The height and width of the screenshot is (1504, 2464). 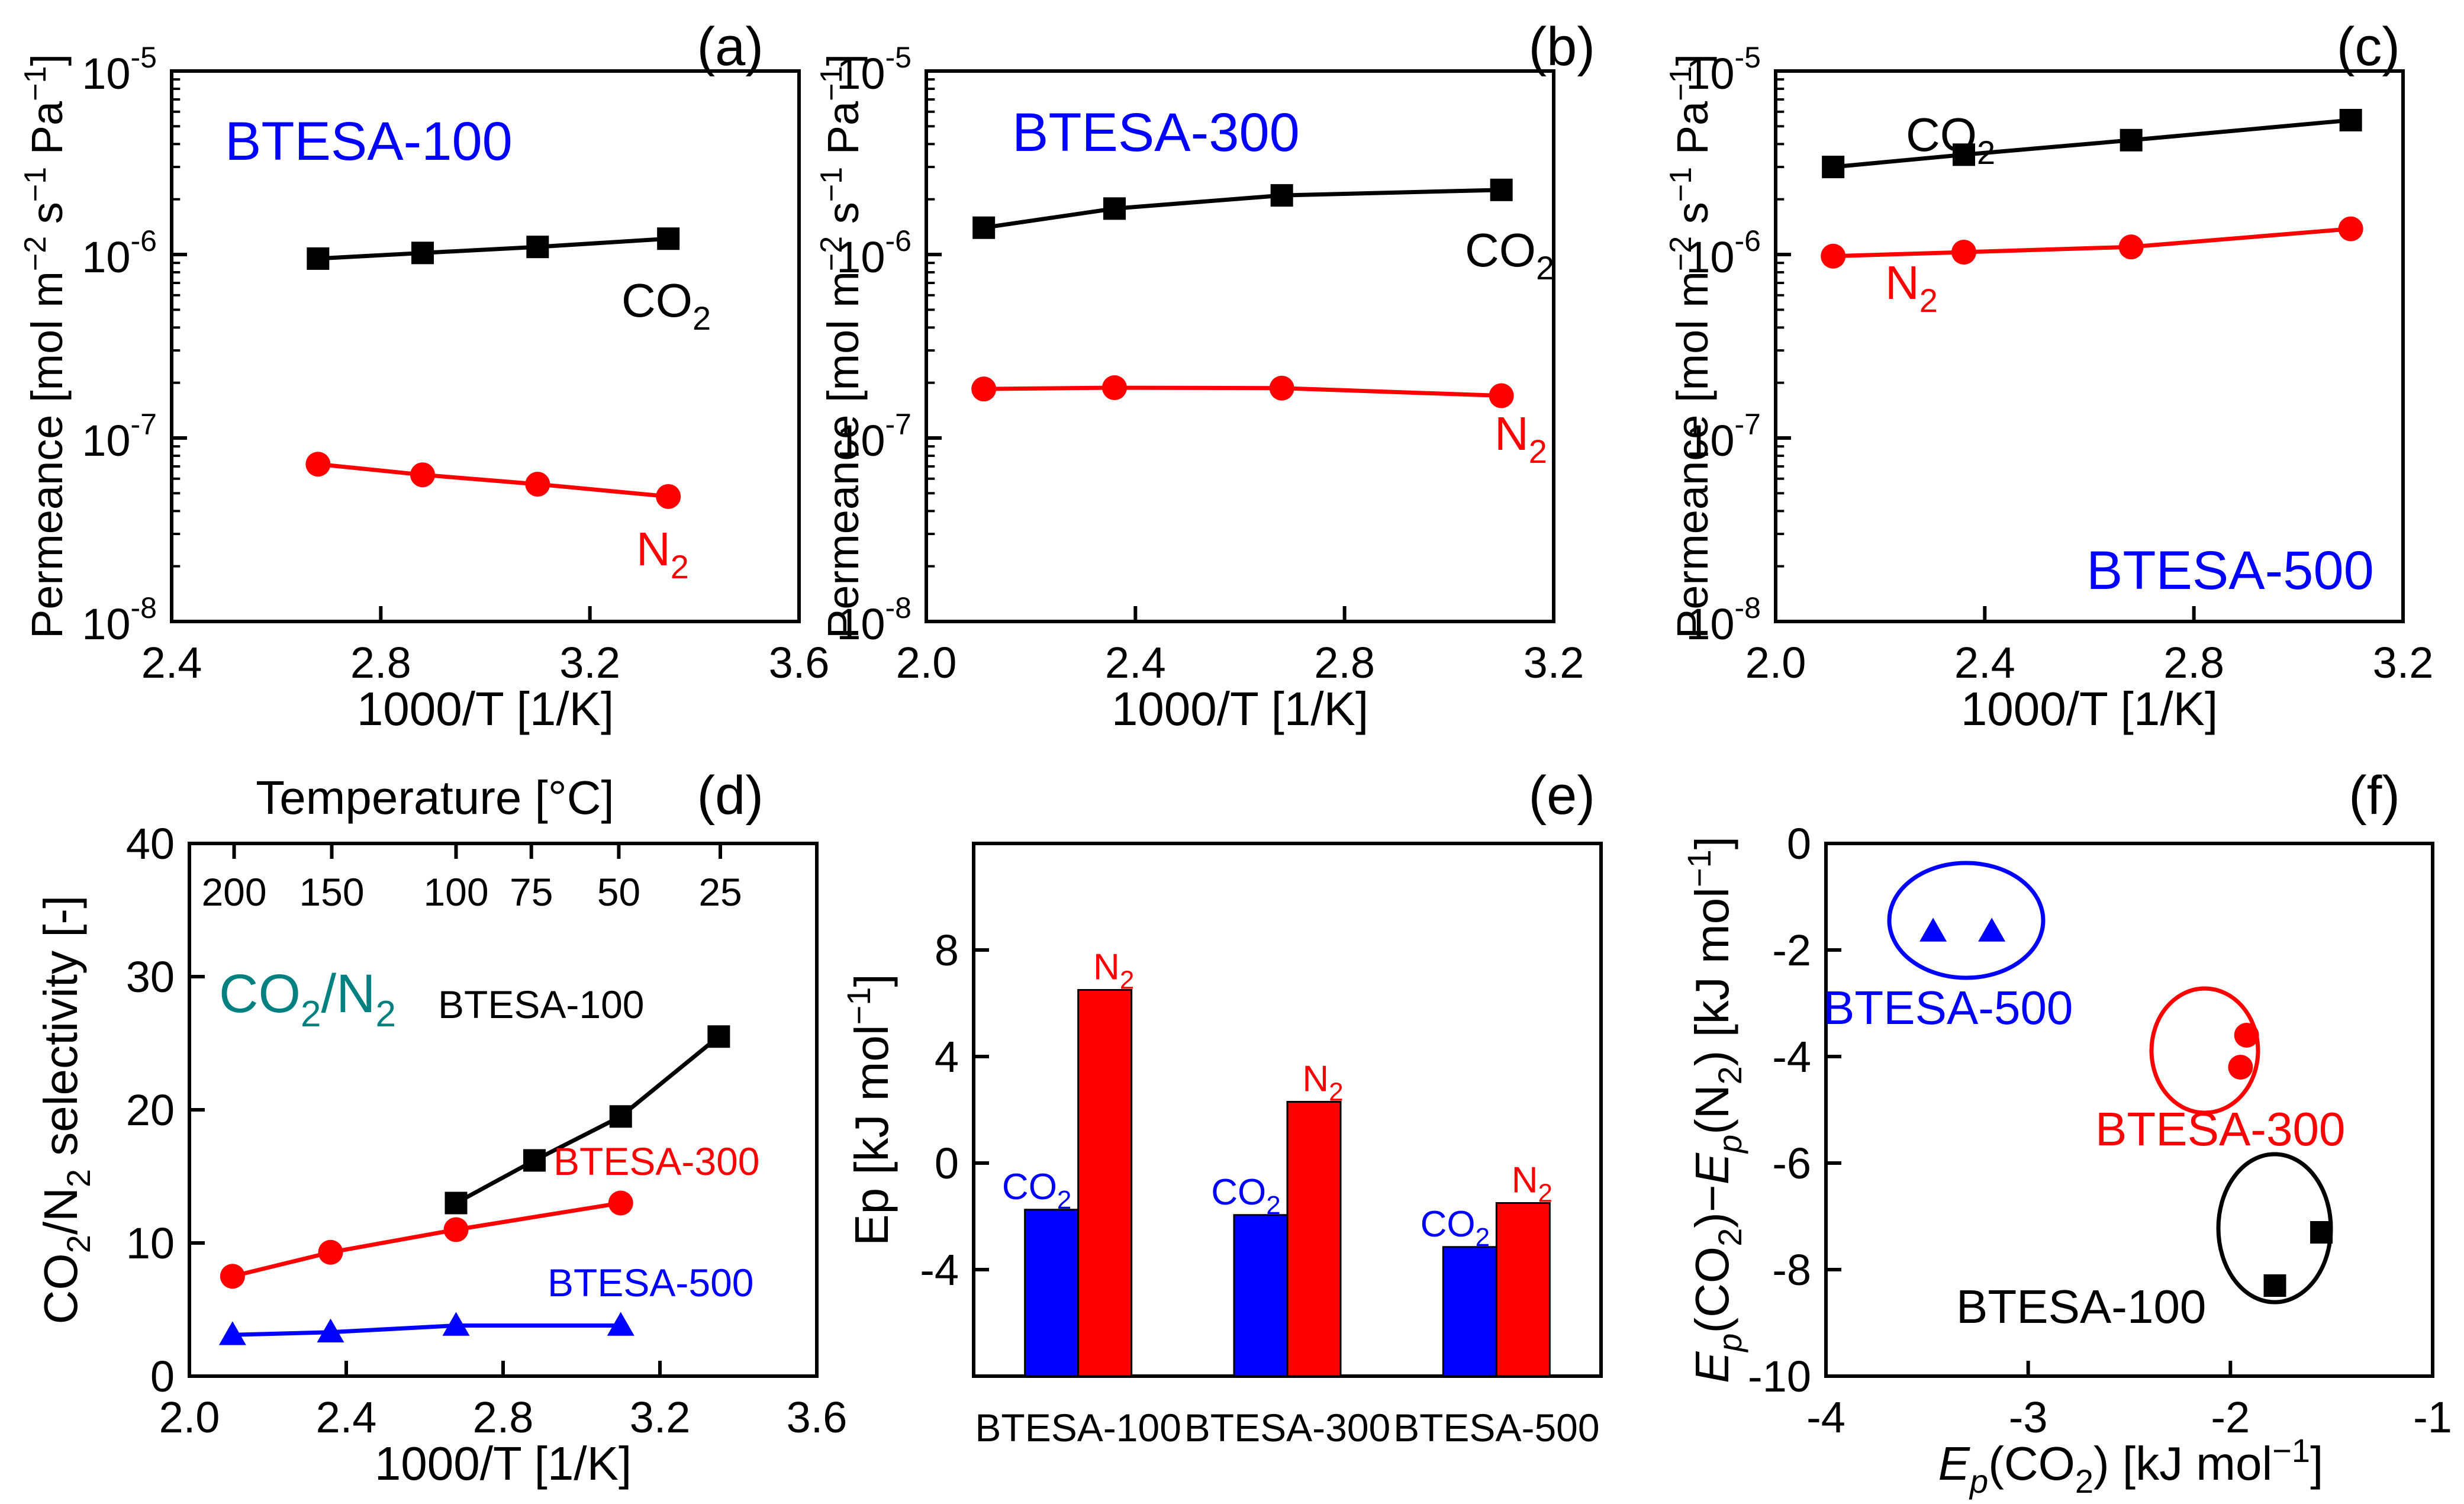 I want to click on panel-e-ytick-label-1: 0, so click(x=947, y=1163).